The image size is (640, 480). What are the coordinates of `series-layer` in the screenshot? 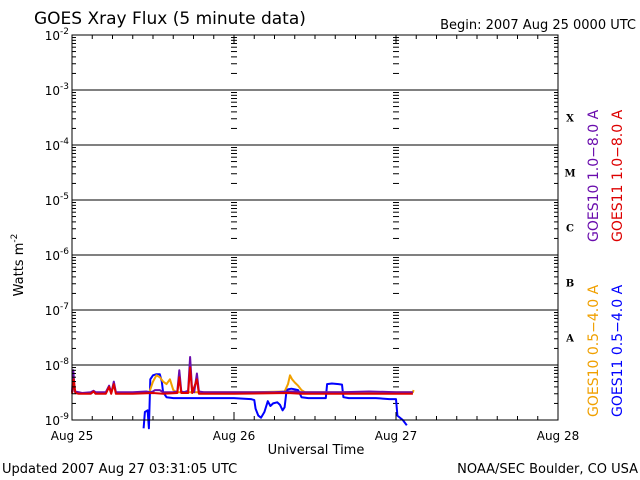 It's located at (243, 393).